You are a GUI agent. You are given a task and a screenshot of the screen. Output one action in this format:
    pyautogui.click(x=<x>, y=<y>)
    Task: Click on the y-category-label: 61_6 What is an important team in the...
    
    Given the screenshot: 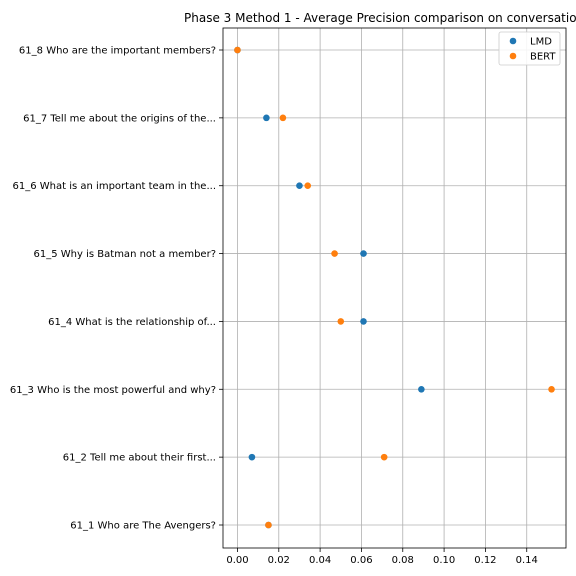 What is the action you would take?
    pyautogui.click(x=114, y=186)
    